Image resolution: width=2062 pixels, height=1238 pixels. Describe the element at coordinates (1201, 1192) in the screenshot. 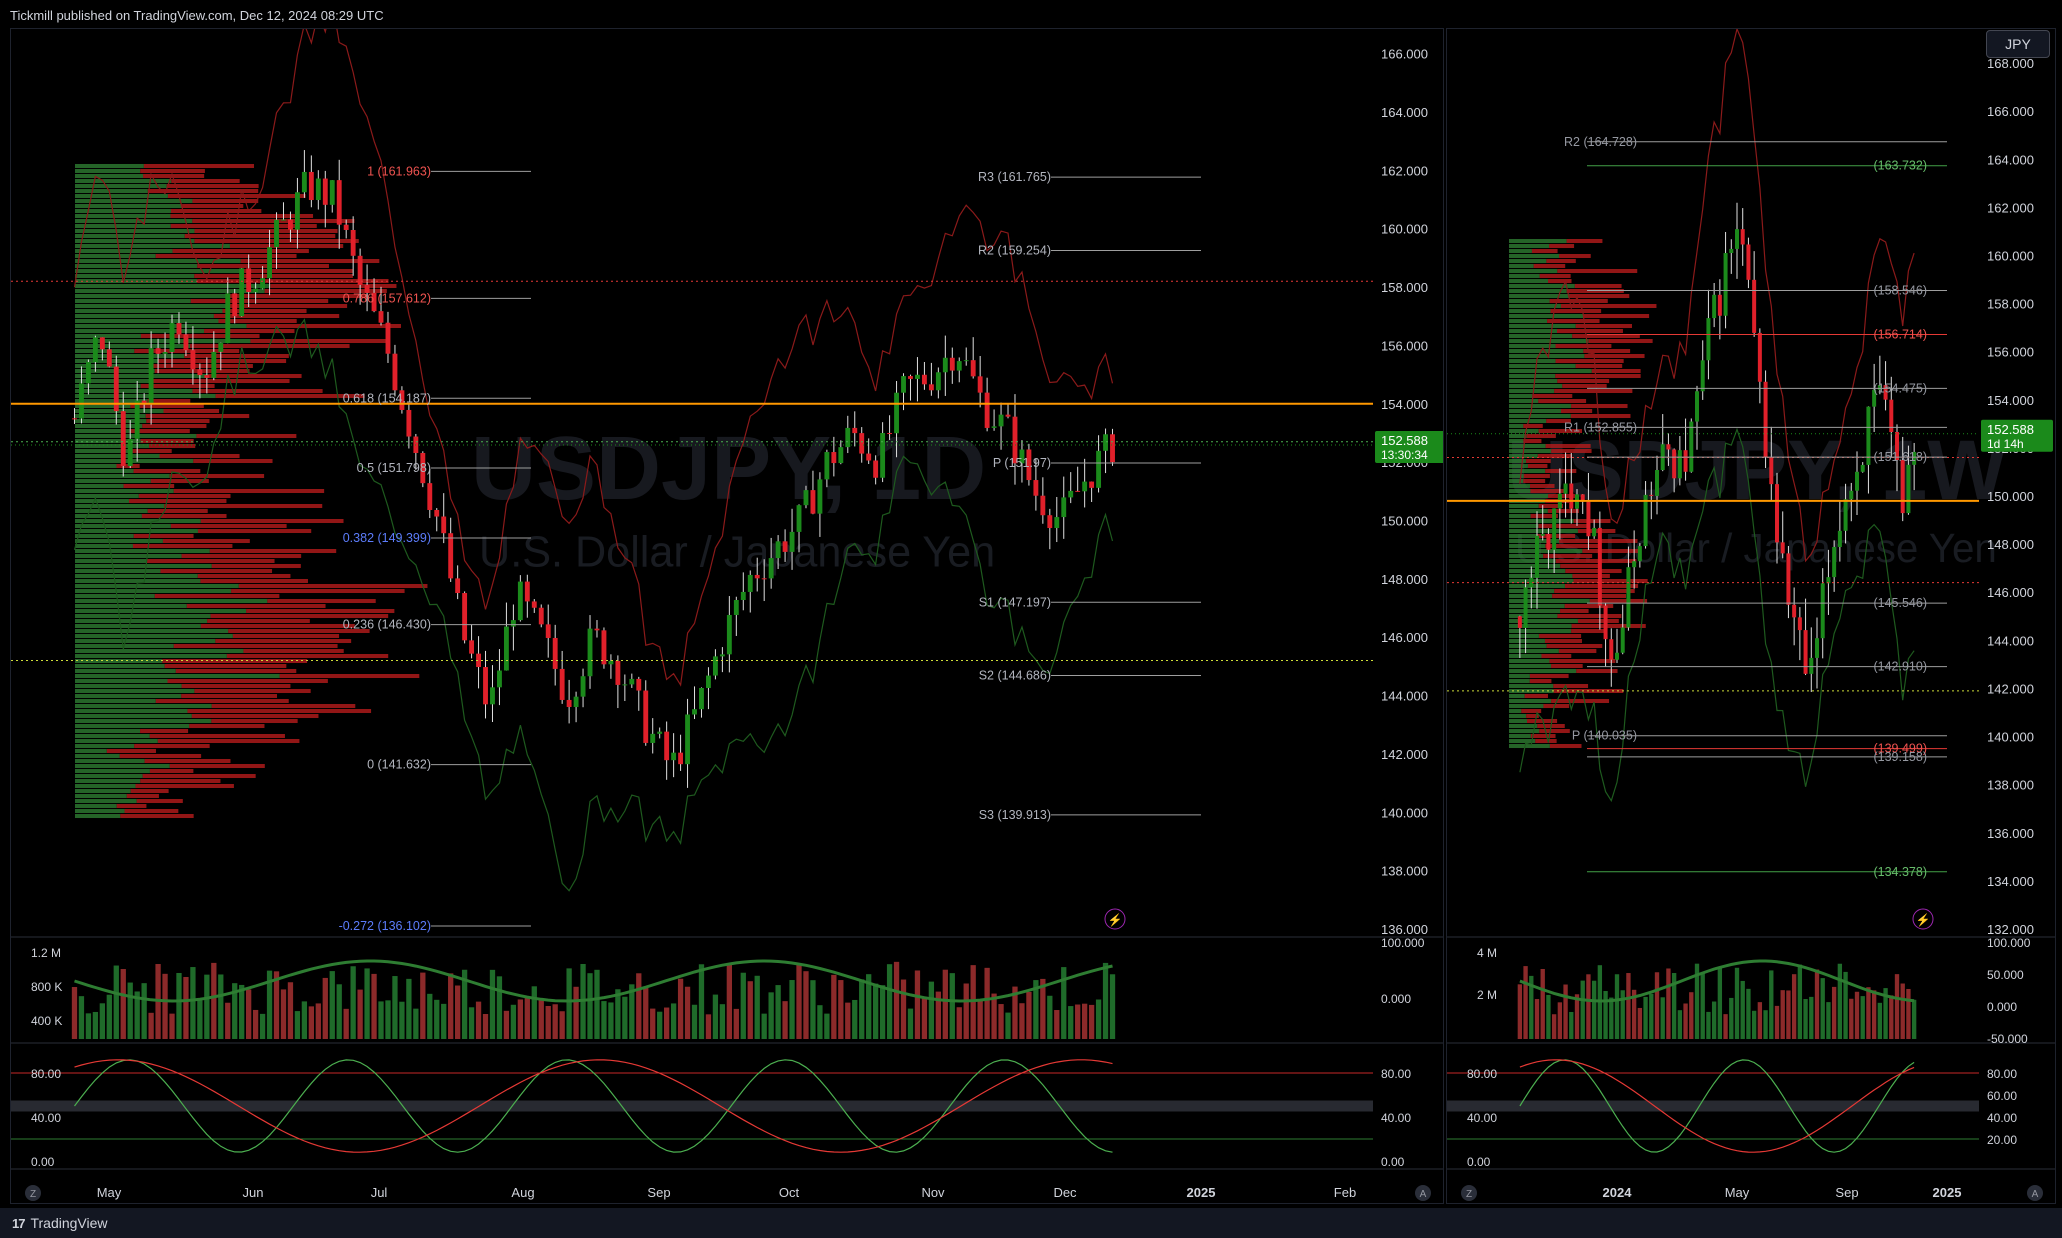

I see `time-tick-label: 2025` at that location.